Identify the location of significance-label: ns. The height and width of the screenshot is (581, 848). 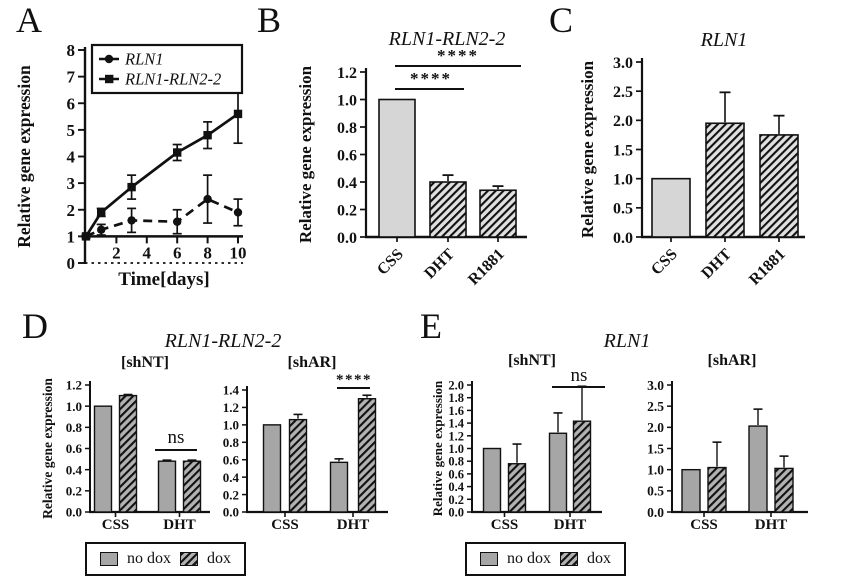
(579, 375).